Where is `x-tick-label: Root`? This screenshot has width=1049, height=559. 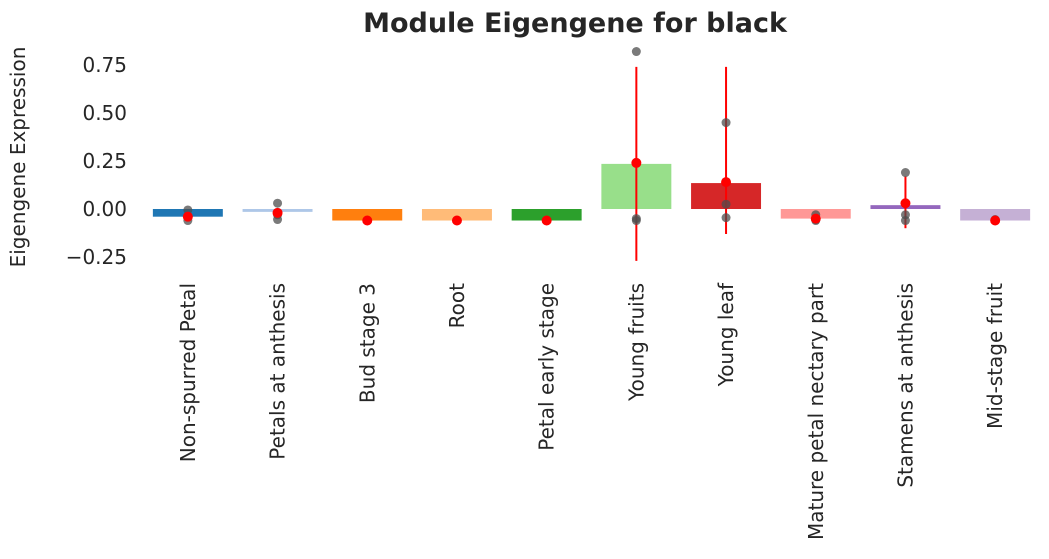
x-tick-label: Root is located at coordinates (457, 305).